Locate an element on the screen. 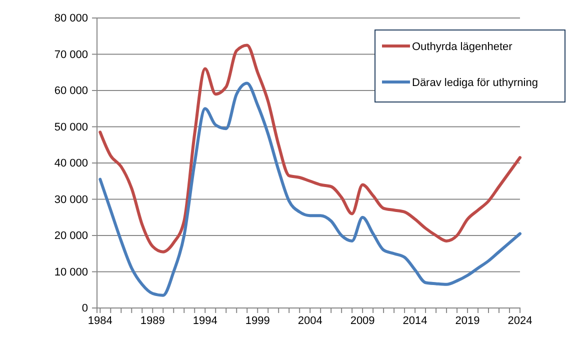  x-tick-label: 2019 is located at coordinates (467, 320).